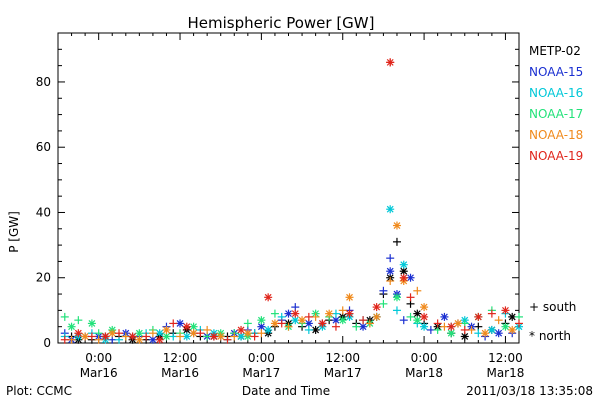 The height and width of the screenshot is (400, 600). I want to click on y-tick-label: 0, so click(47, 343).